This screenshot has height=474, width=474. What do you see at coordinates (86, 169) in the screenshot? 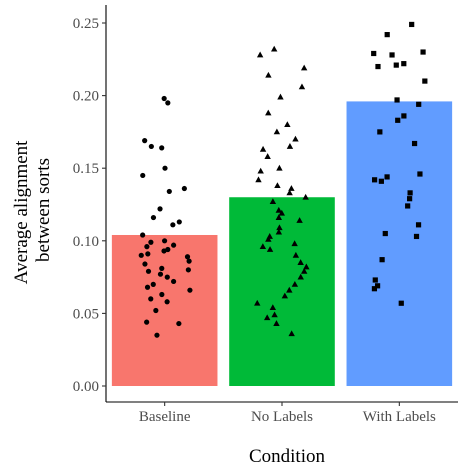
I see `y-tick-label: 0.15` at bounding box center [86, 169].